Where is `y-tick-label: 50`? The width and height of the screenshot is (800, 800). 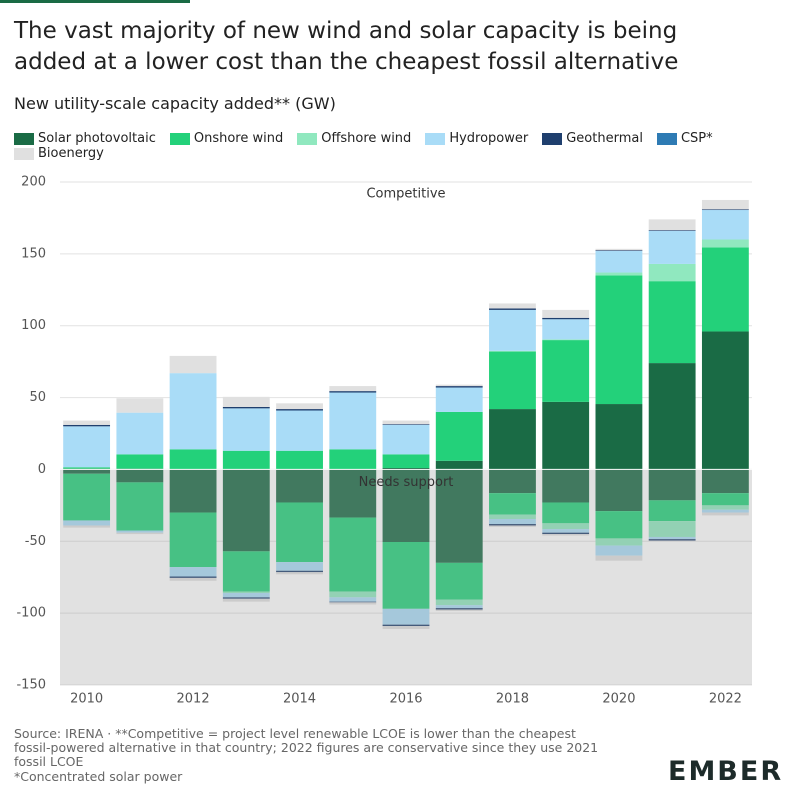
y-tick-label: 50 is located at coordinates (37, 397).